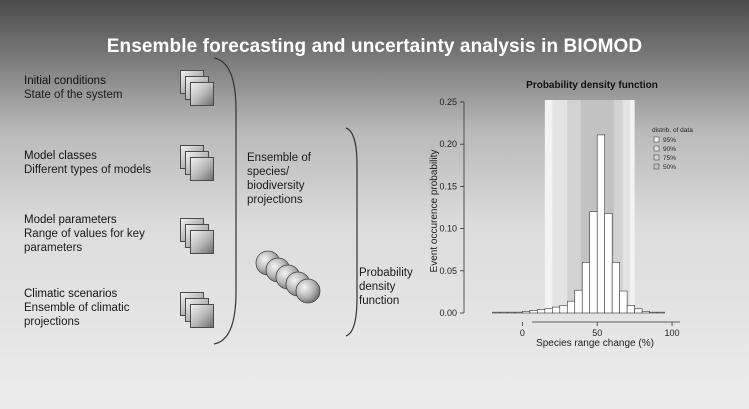 The image size is (749, 409). What do you see at coordinates (522, 333) in the screenshot?
I see `x-tick-label: 0` at bounding box center [522, 333].